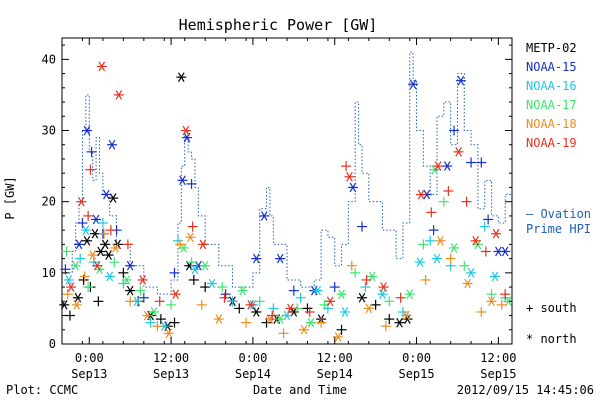 The image size is (600, 400). Describe the element at coordinates (416, 374) in the screenshot. I see `x-tick-date-label: Sep15` at that location.